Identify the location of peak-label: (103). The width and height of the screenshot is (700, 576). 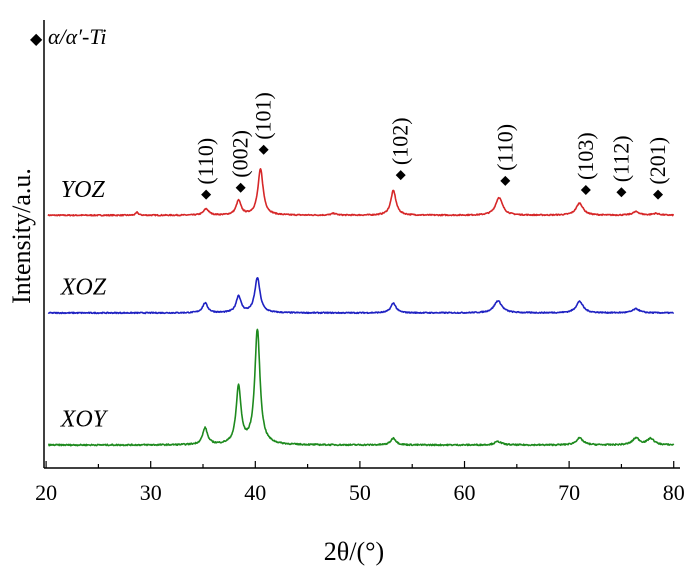
(585, 156).